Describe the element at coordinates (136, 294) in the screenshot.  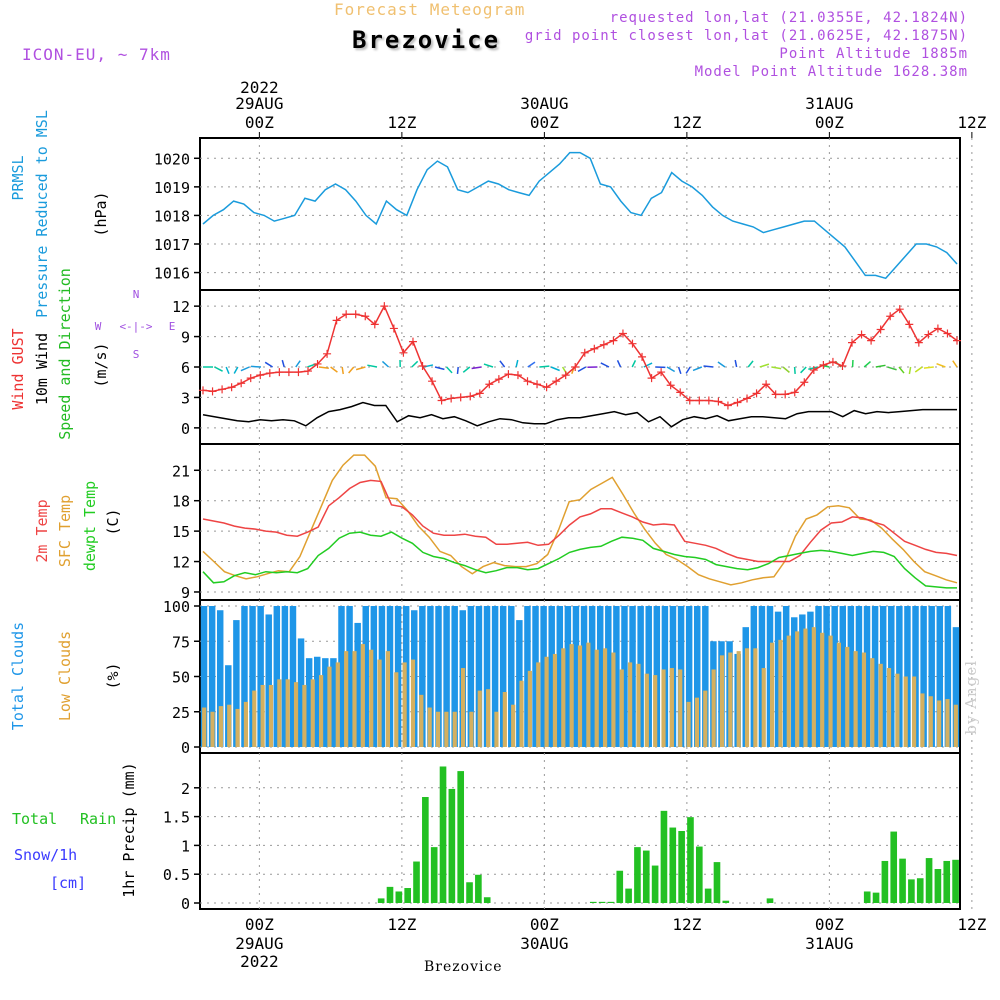
I see `compass-n: N` at that location.